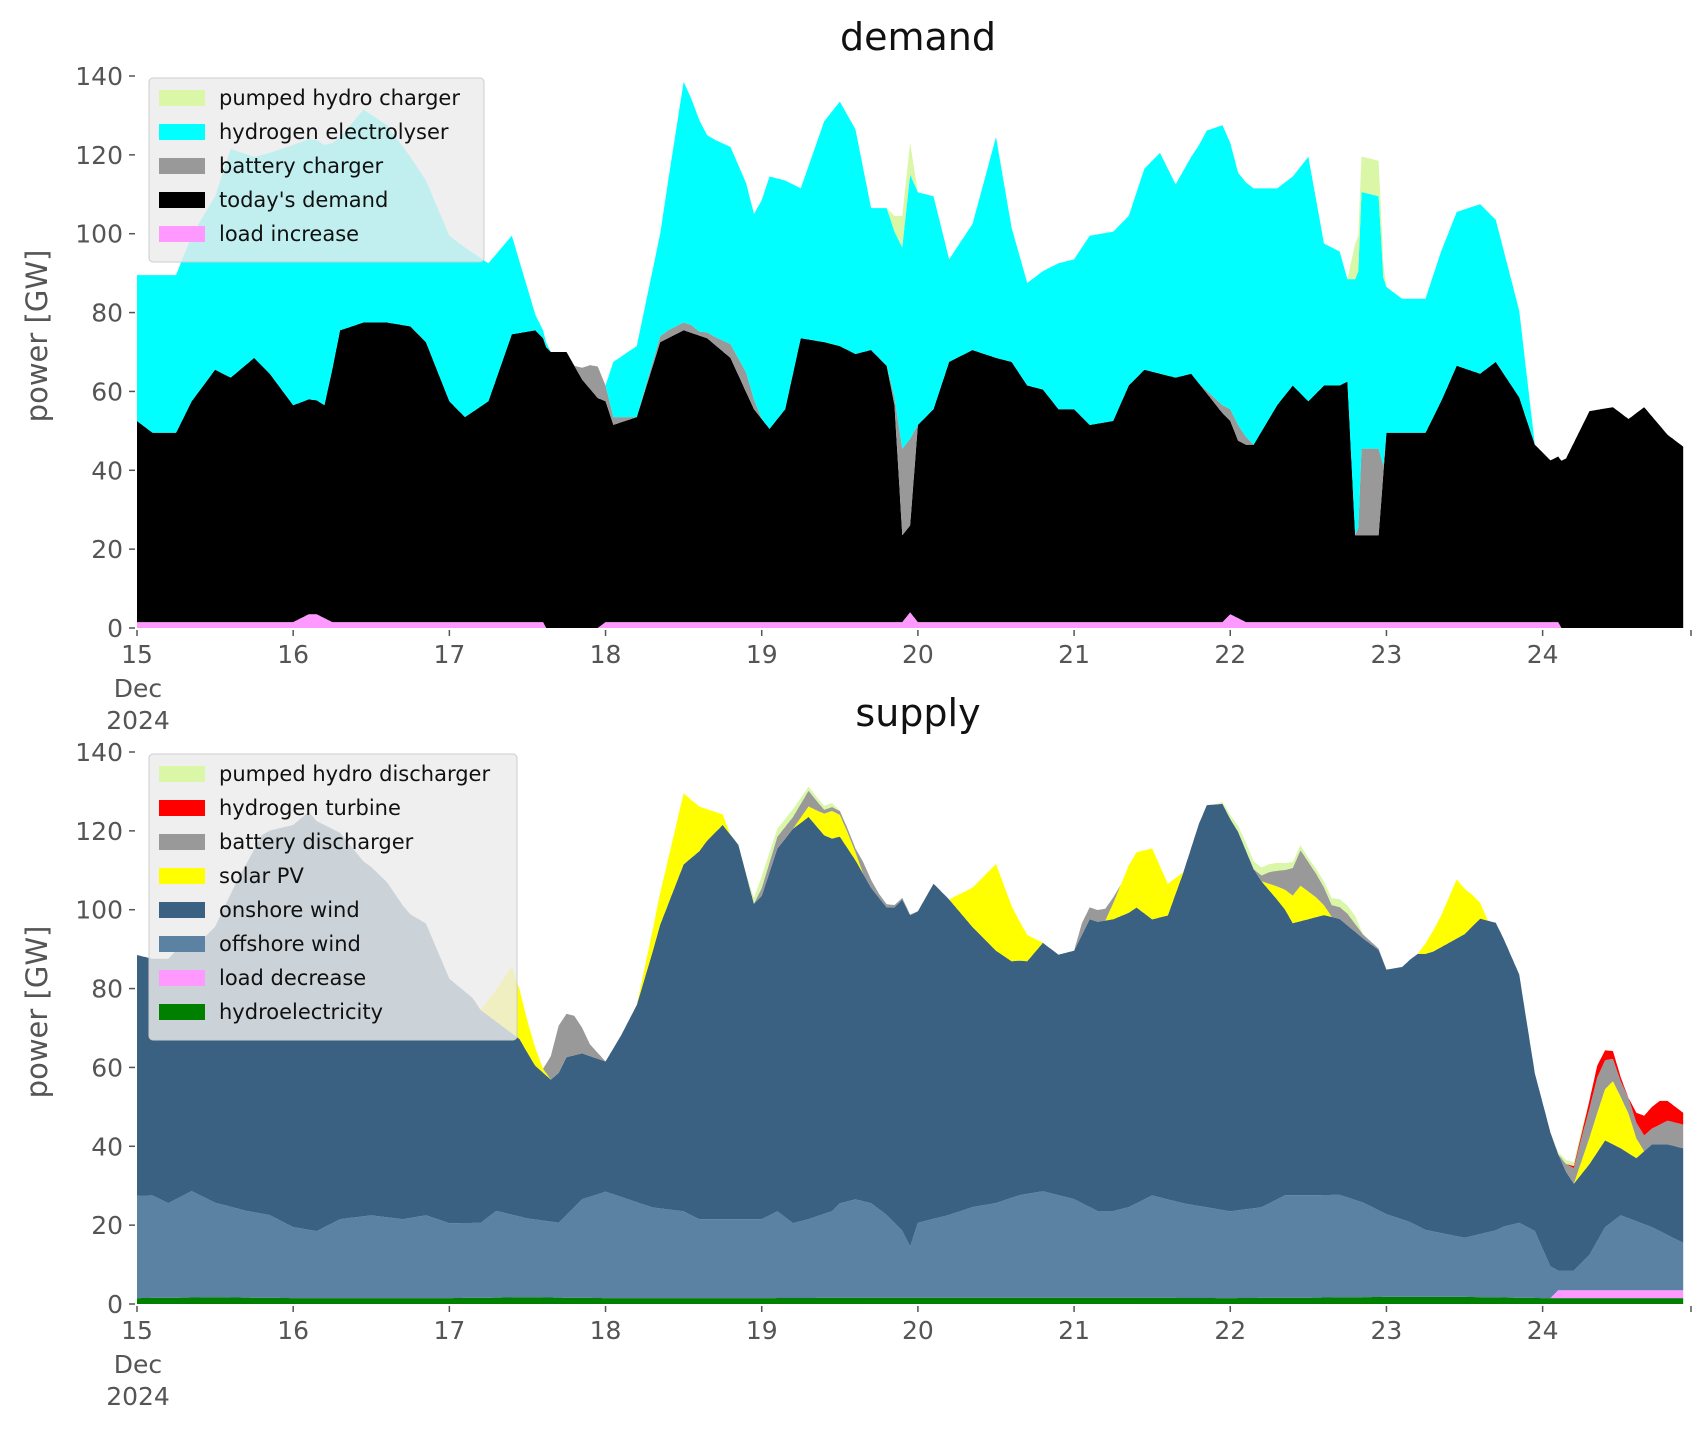 Image resolution: width=1706 pixels, height=1431 pixels. What do you see at coordinates (917, 713) in the screenshot?
I see `supply-chart-title: supply` at bounding box center [917, 713].